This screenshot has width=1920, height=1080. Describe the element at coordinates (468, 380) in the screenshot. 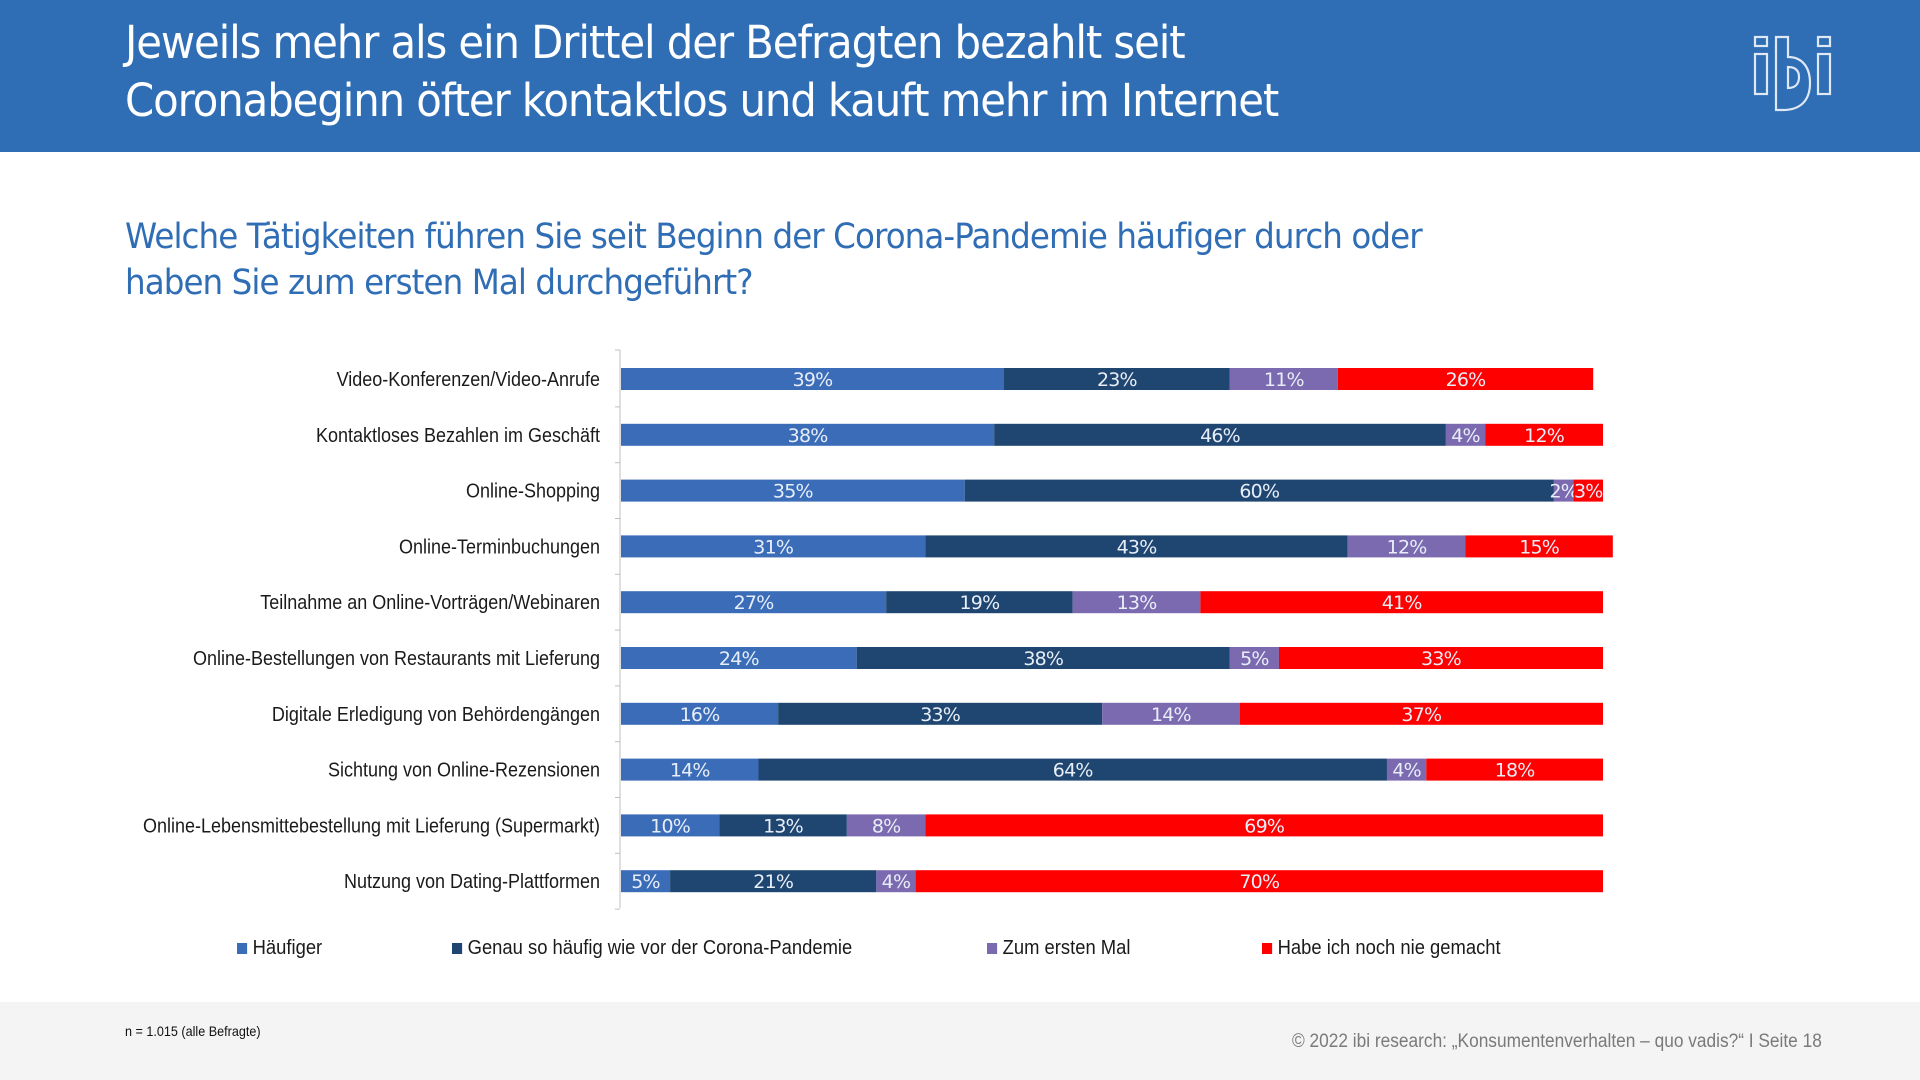

I see `category-label: Video-Konferenzen/Video-Anrufe` at that location.